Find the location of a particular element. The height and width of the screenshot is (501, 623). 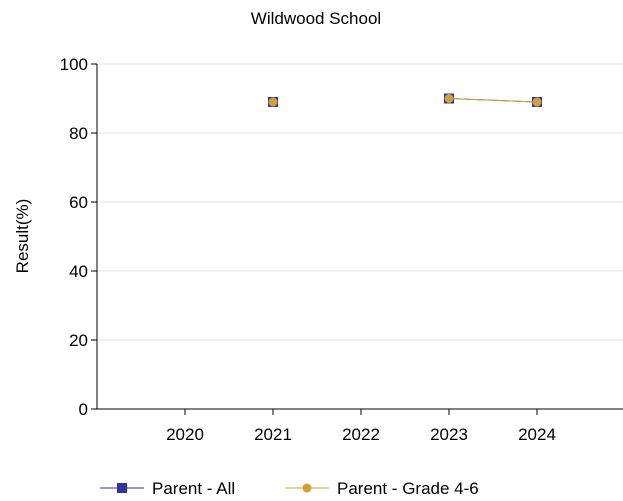

legend-label: Parent - All is located at coordinates (193, 488).